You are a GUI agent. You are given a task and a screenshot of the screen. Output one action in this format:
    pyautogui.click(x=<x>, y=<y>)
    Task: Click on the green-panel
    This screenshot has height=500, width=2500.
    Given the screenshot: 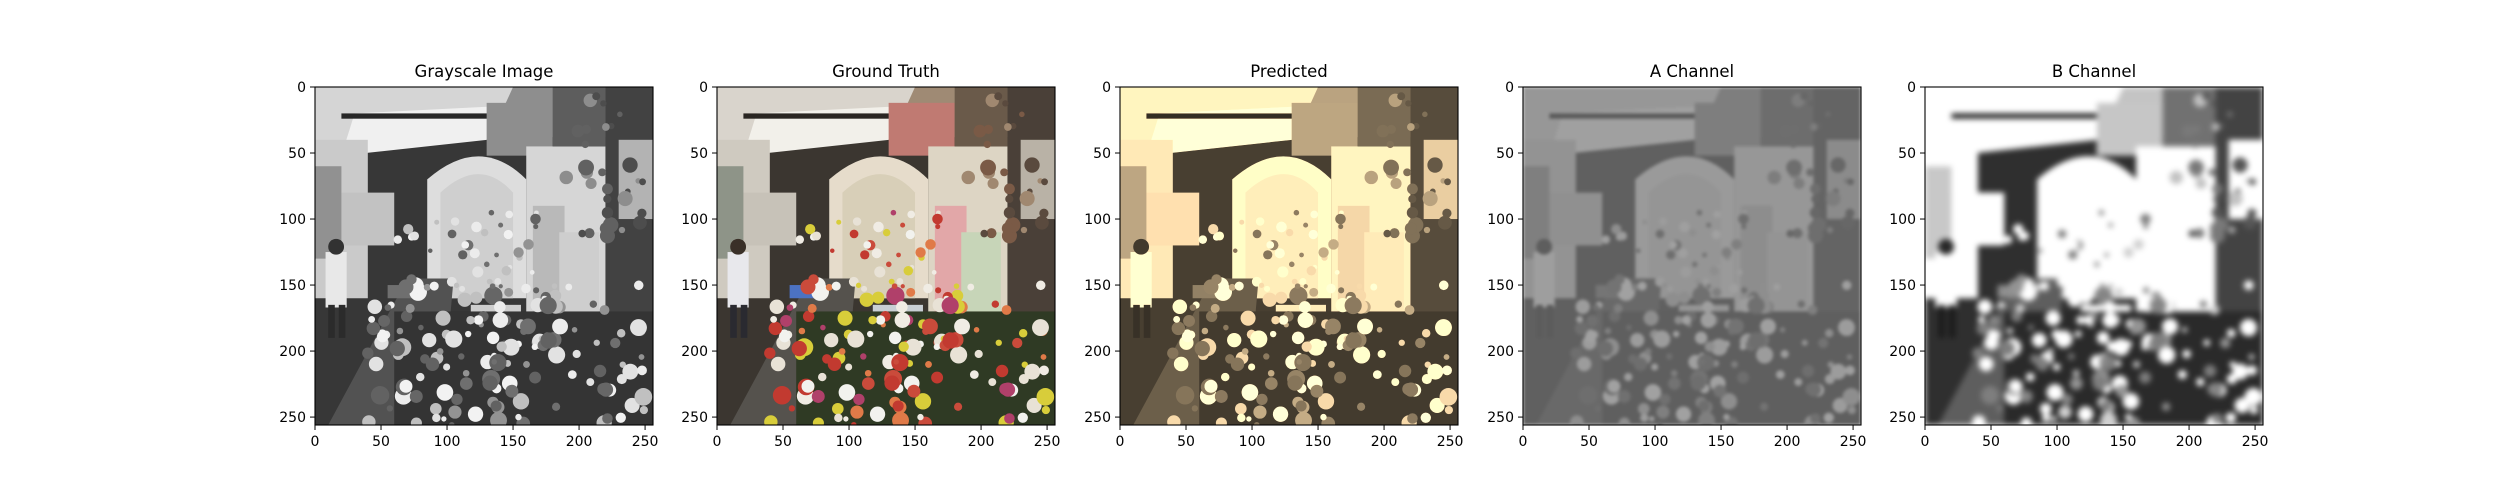 What is the action you would take?
    pyautogui.click(x=2189, y=272)
    